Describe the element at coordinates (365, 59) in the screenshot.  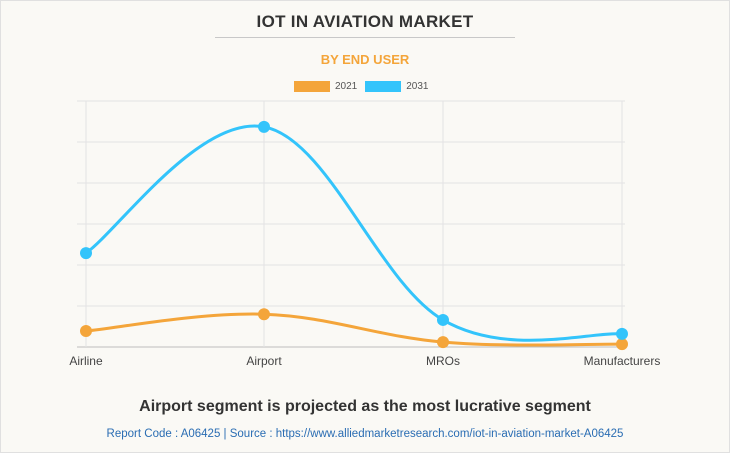
I see `chart-subtitle: BY END USER` at that location.